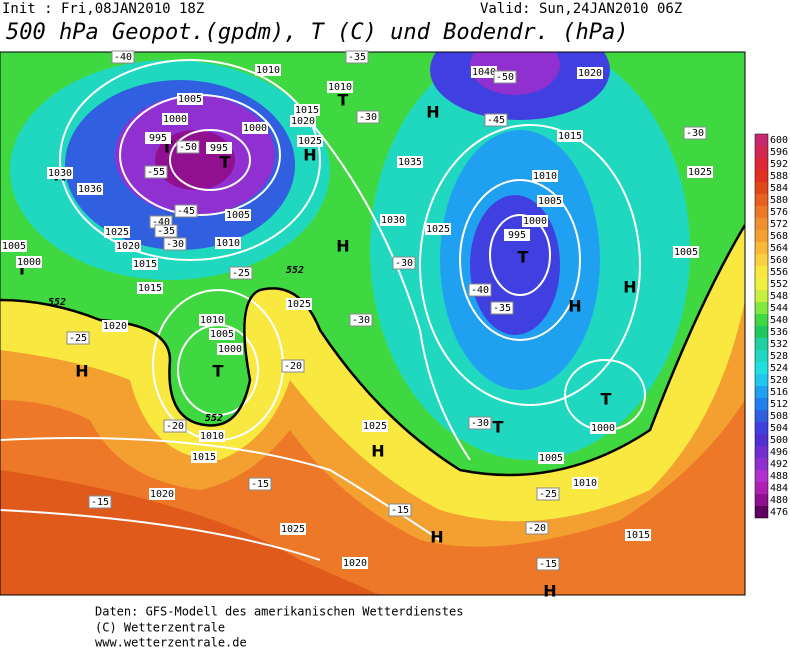 The height and width of the screenshot is (652, 790). What do you see at coordinates (779, 488) in the screenshot?
I see `colorbar-label: 484` at bounding box center [779, 488].